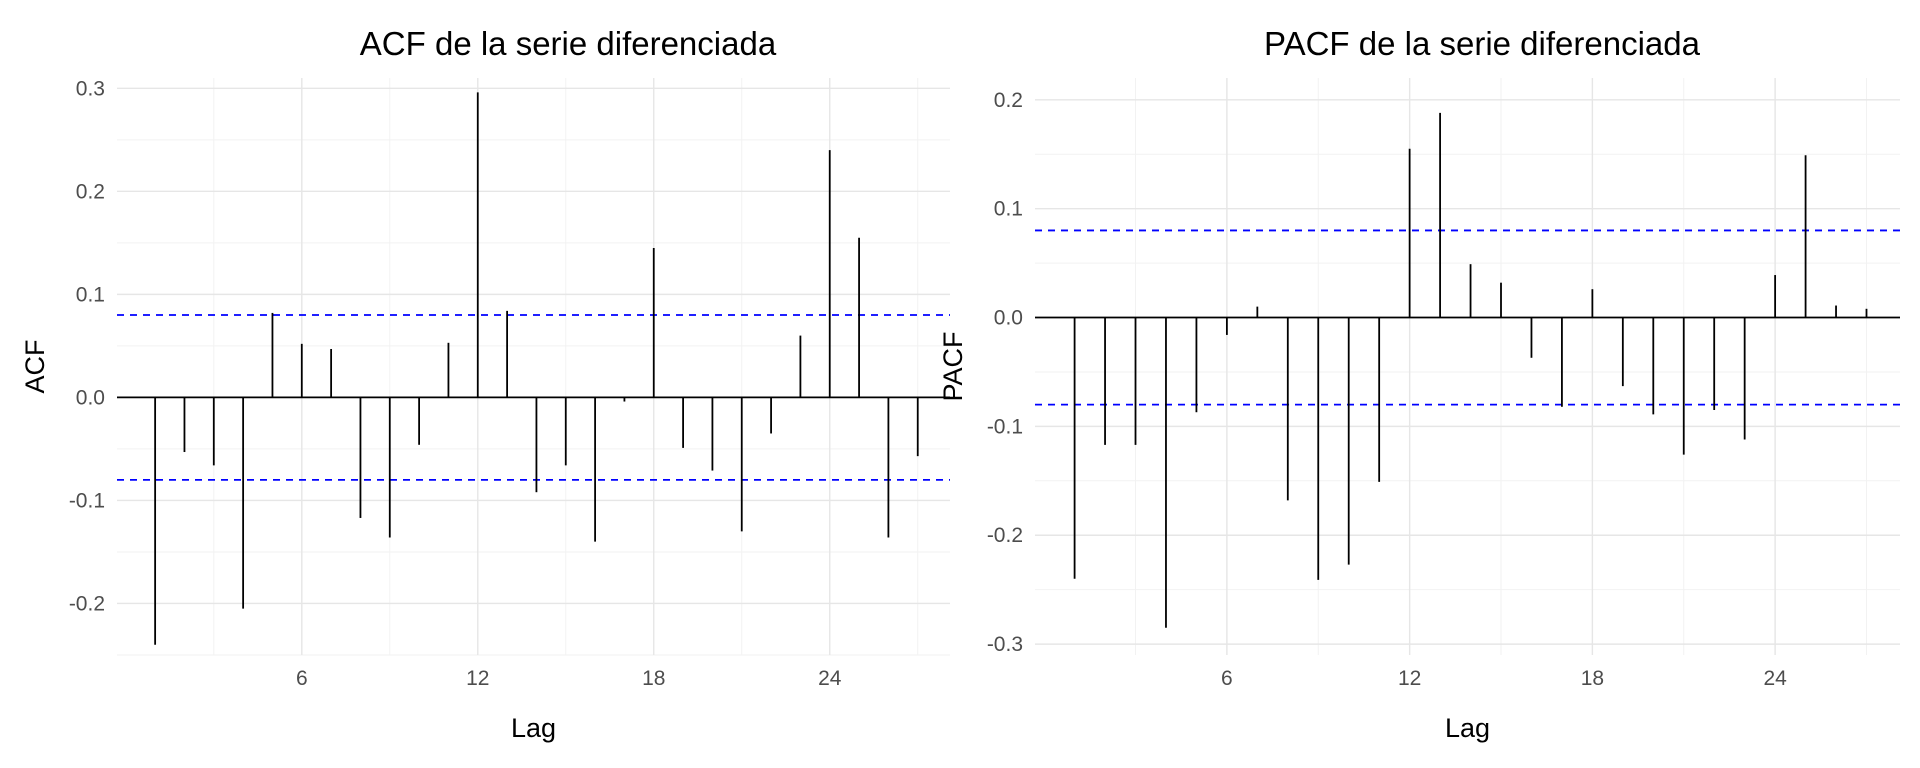 The width and height of the screenshot is (1920, 768). I want to click on pacf-x-tick-label: 24, so click(1775, 678).